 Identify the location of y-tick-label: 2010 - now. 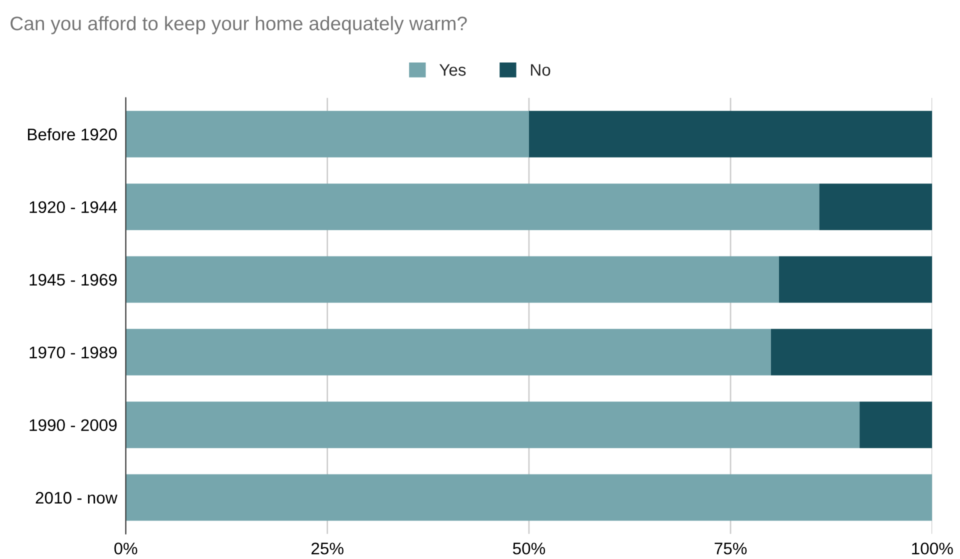
(77, 498).